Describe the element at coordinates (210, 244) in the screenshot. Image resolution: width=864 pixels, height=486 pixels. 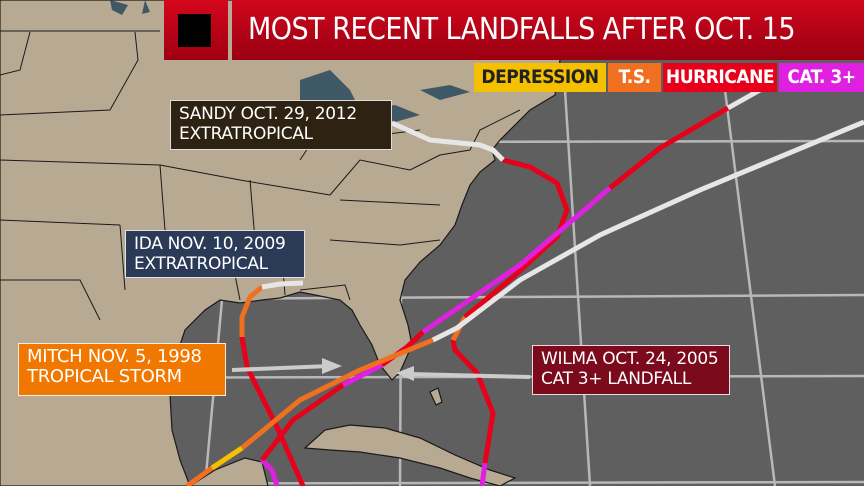
I see `ida-date: IDA NOV. 10, 2009` at that location.